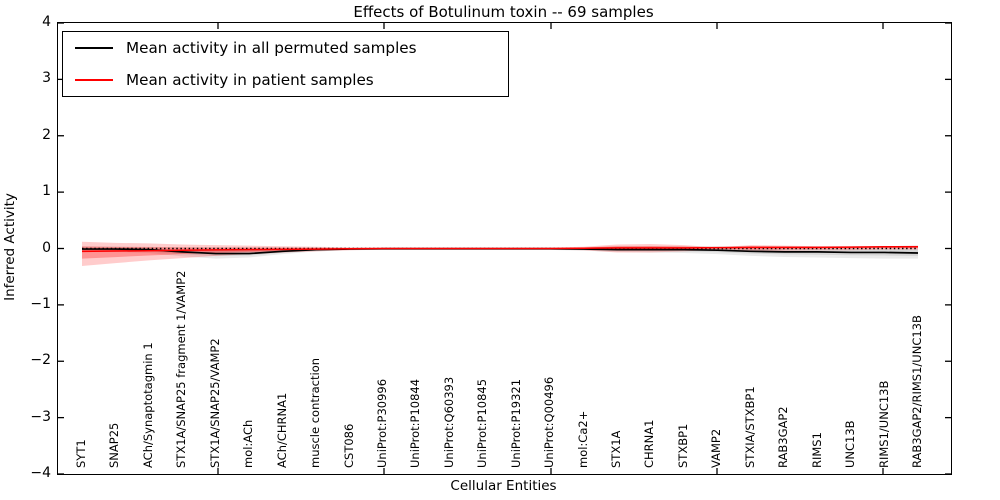 Image resolution: width=1000 pixels, height=500 pixels. What do you see at coordinates (616, 449) in the screenshot?
I see `x-tick-label: STX1A` at bounding box center [616, 449].